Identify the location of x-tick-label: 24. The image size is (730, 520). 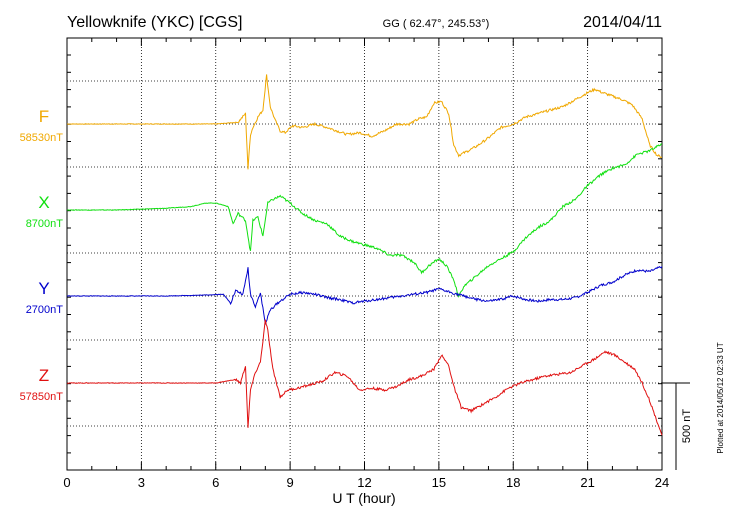
(662, 482).